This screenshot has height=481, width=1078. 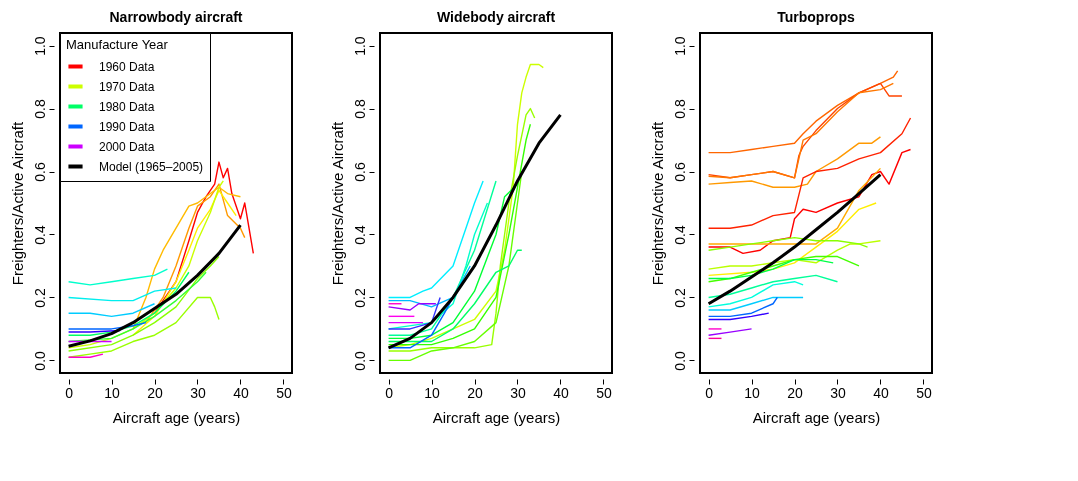 I want to click on legend-label: 1990 Data, so click(x=127, y=126).